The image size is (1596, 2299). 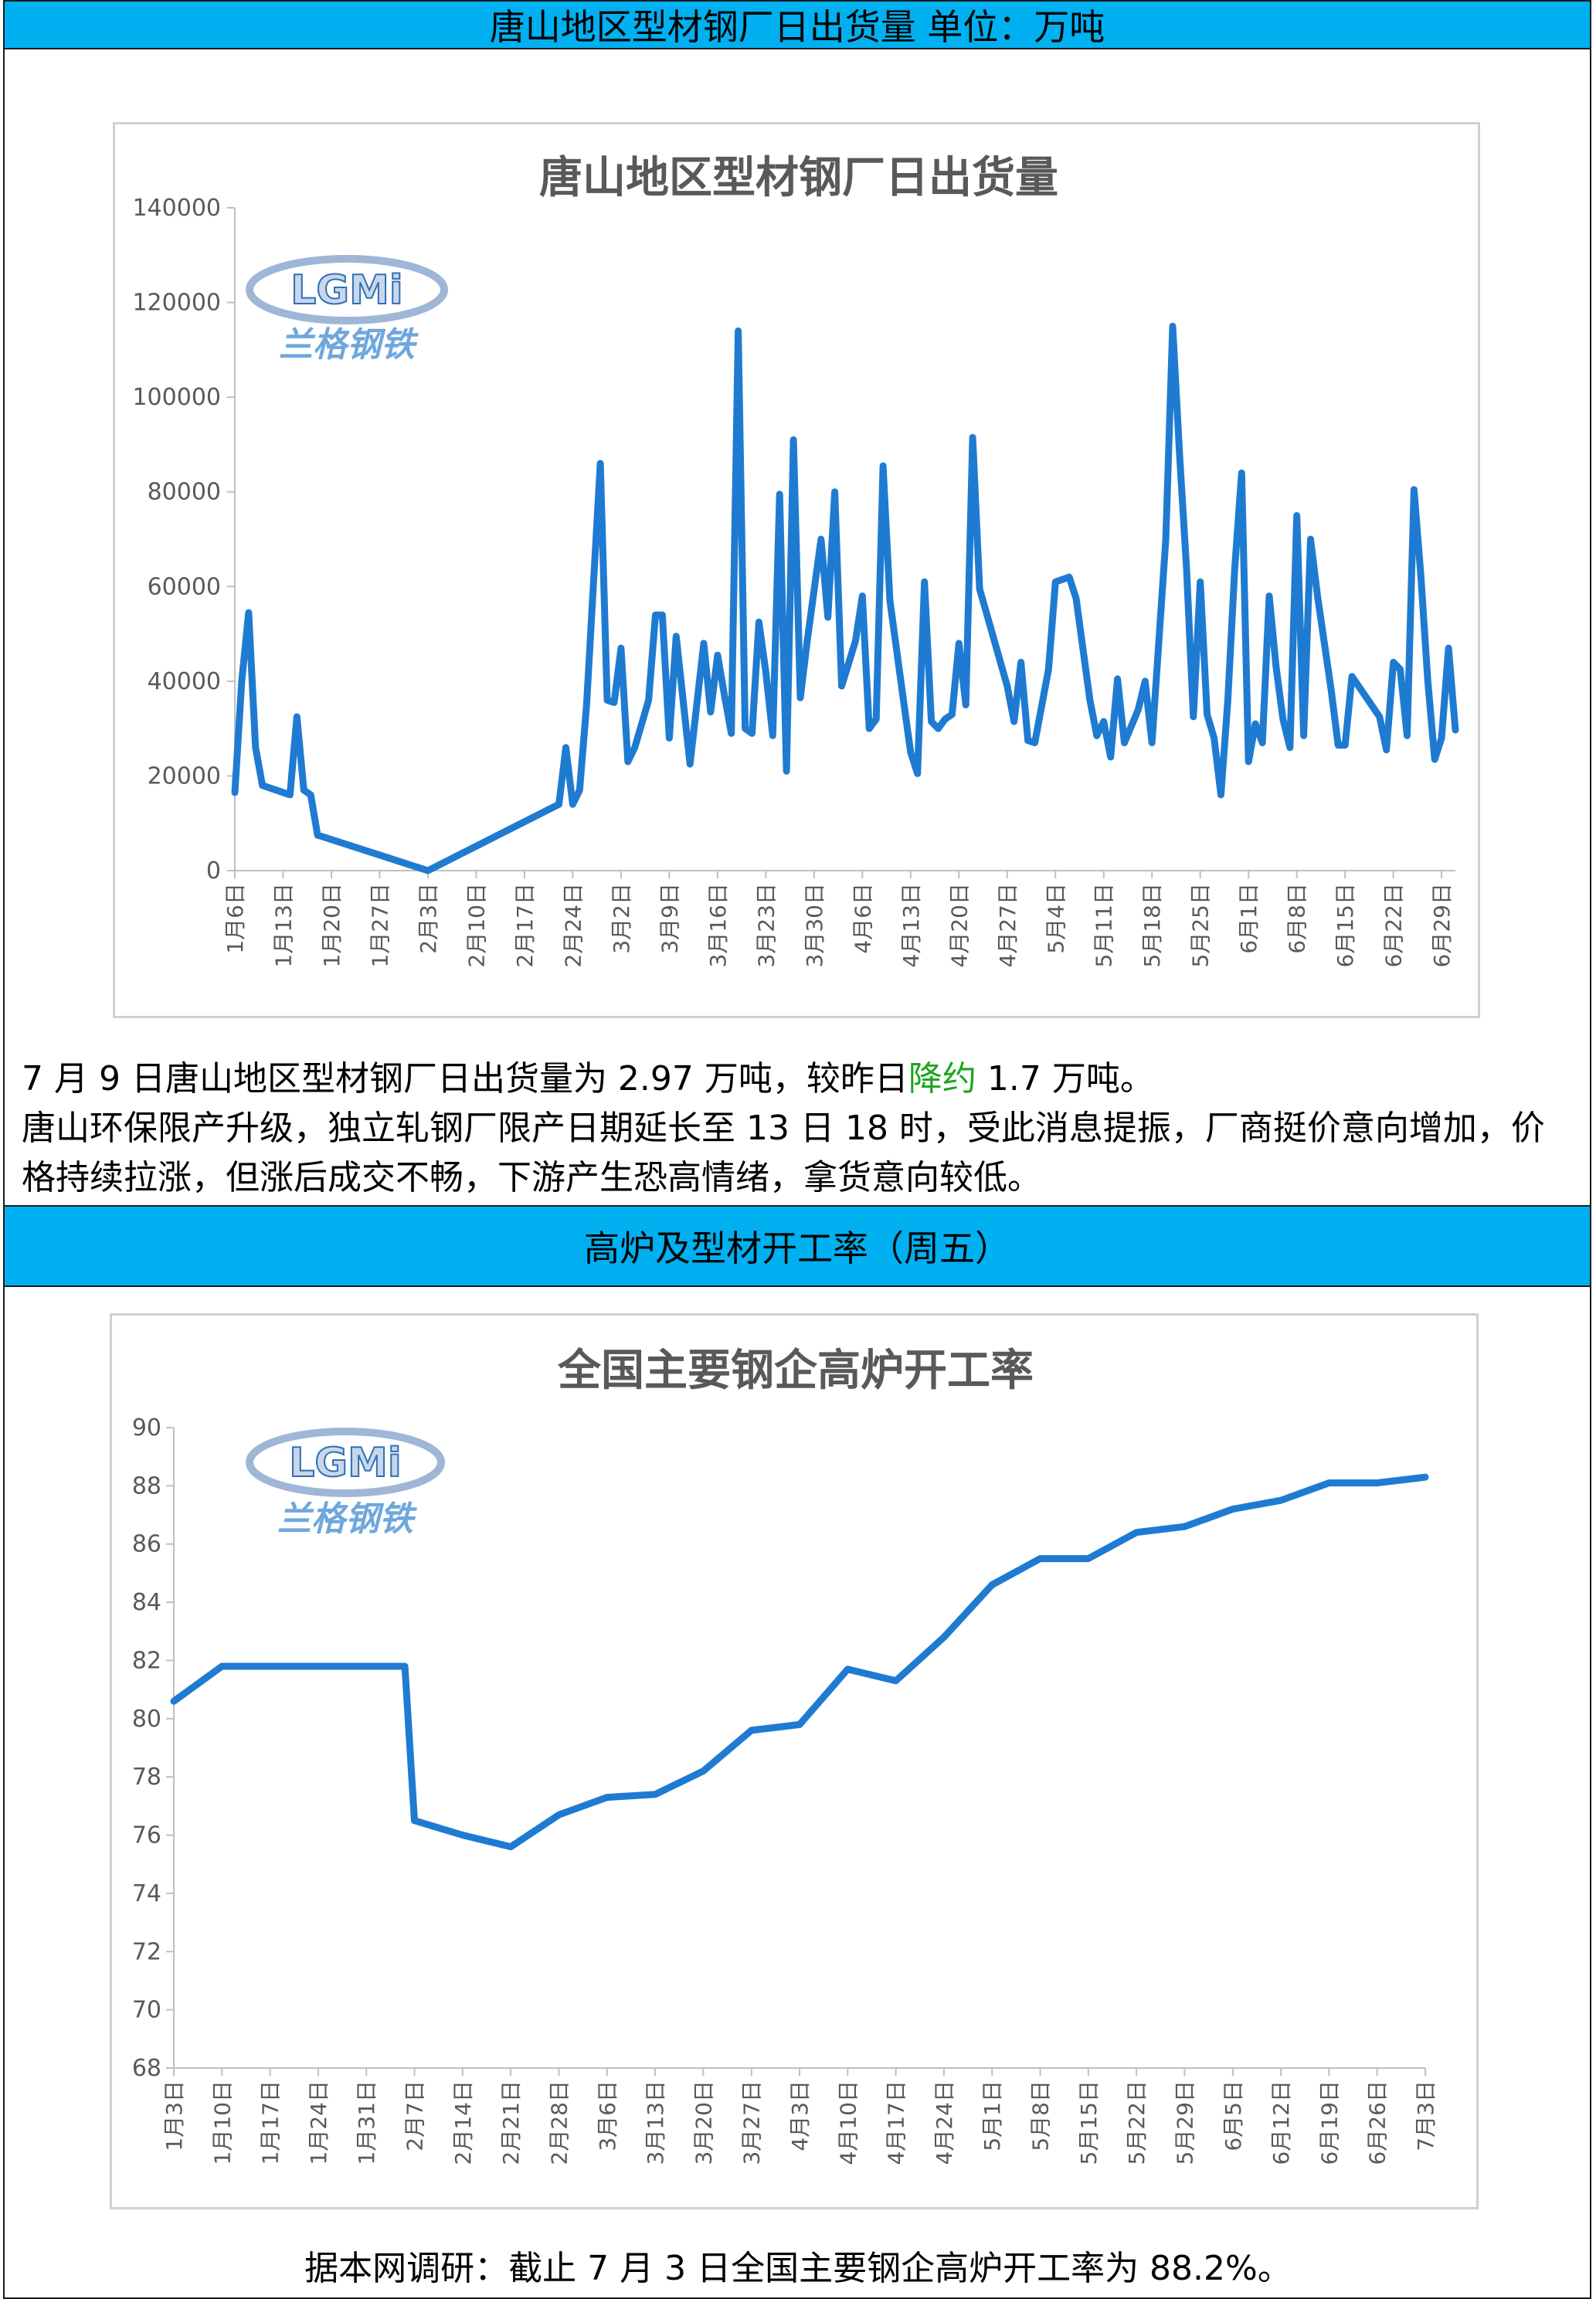 I want to click on x-tick-label: 2月10日, so click(x=476, y=925).